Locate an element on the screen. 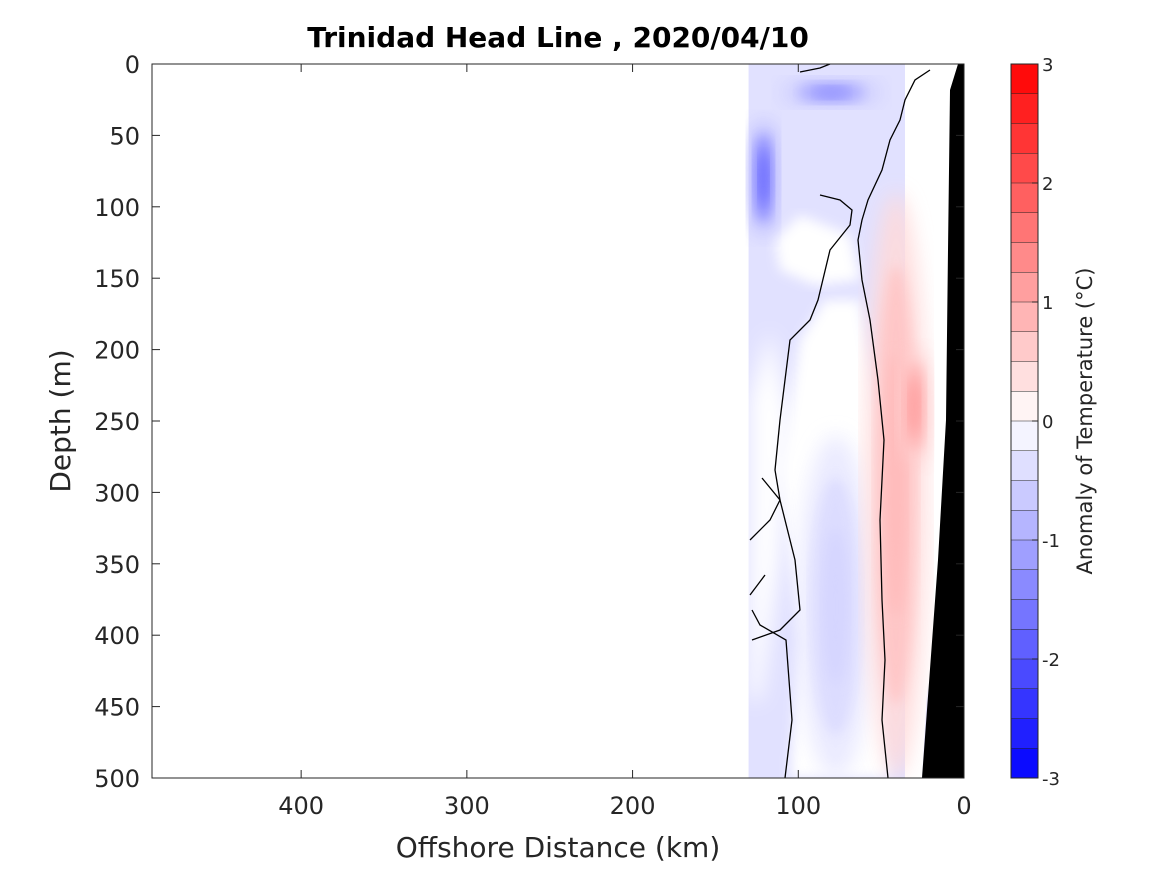 Image resolution: width=1167 pixels, height=875 pixels. y-tick-label: 350 is located at coordinates (117, 565).